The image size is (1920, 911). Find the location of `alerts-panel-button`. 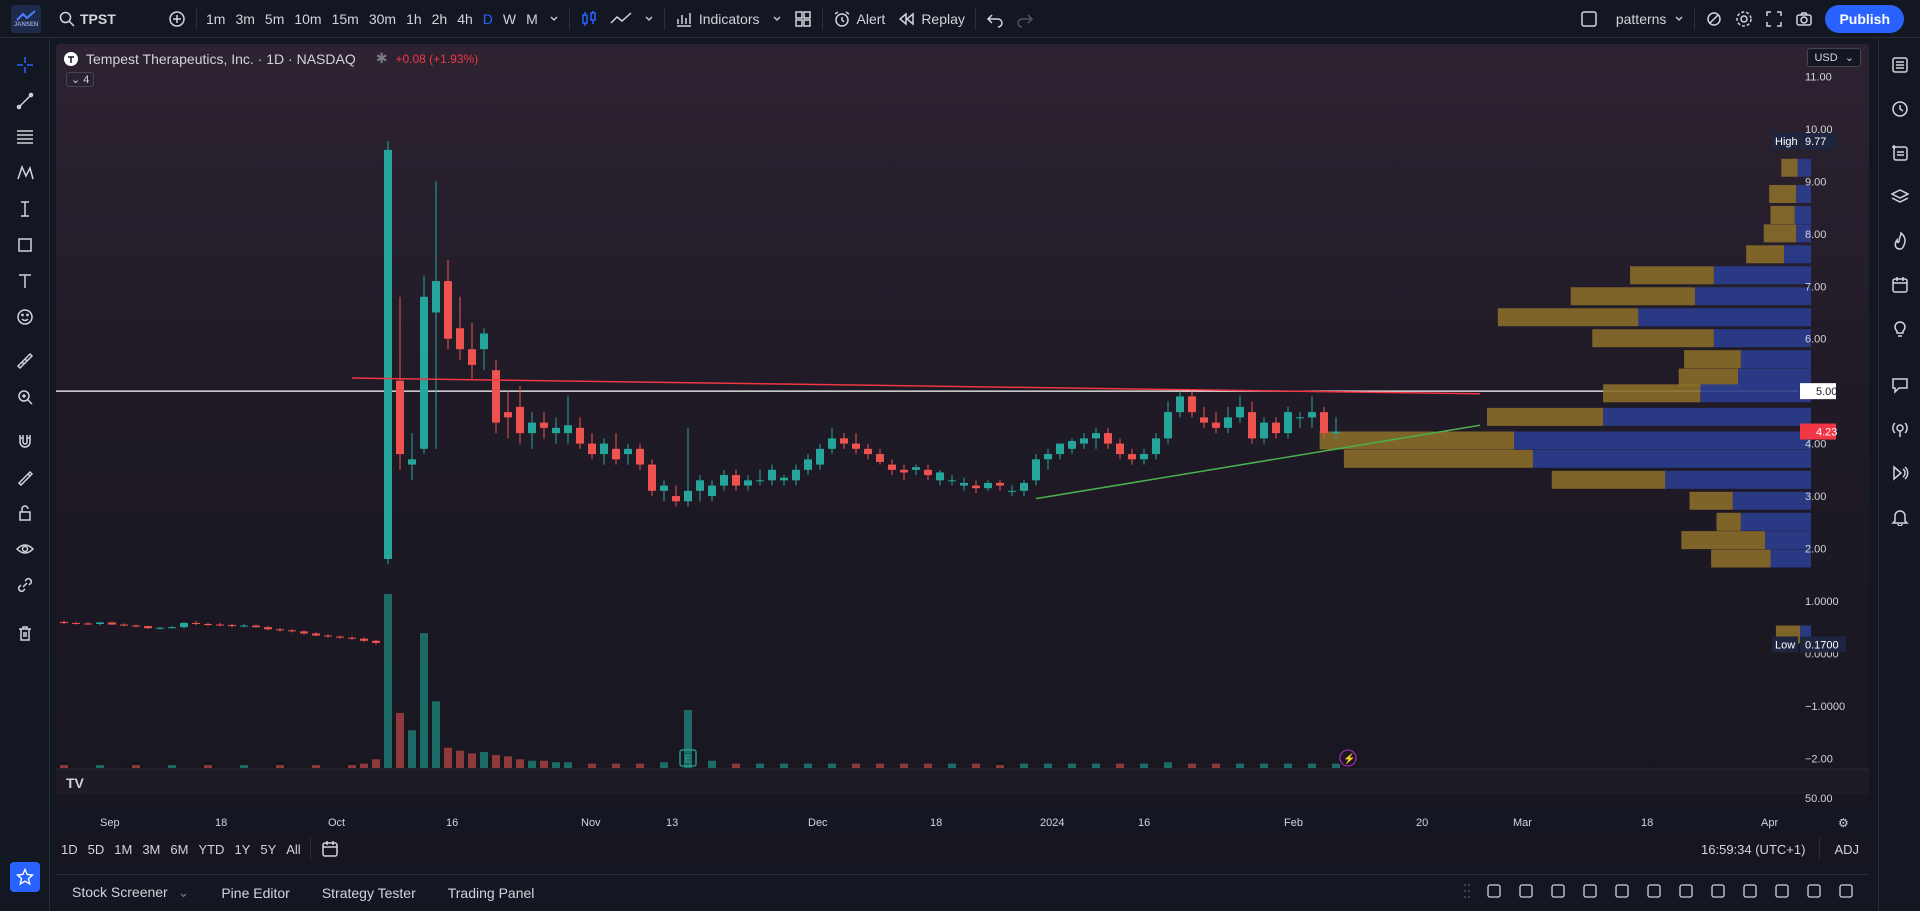

alerts-panel-button is located at coordinates (1900, 109).